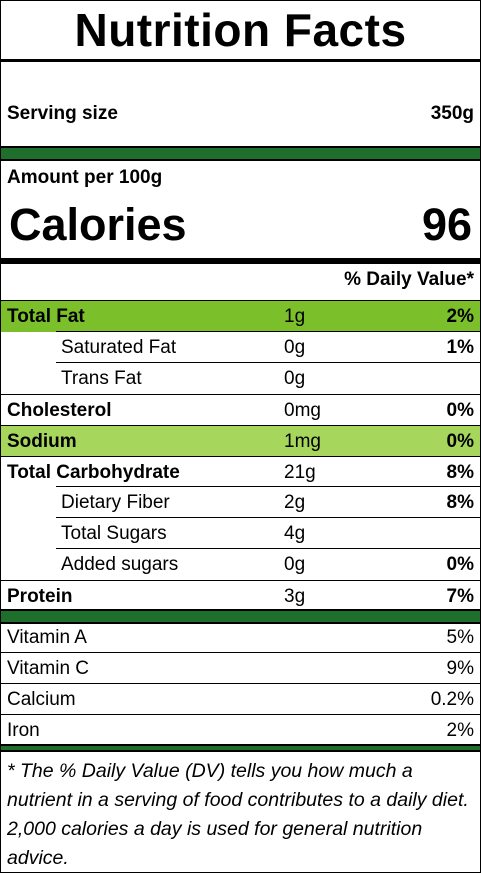  Describe the element at coordinates (240, 699) in the screenshot. I see `mineral-row-calcium: Calcium 0.2%` at that location.